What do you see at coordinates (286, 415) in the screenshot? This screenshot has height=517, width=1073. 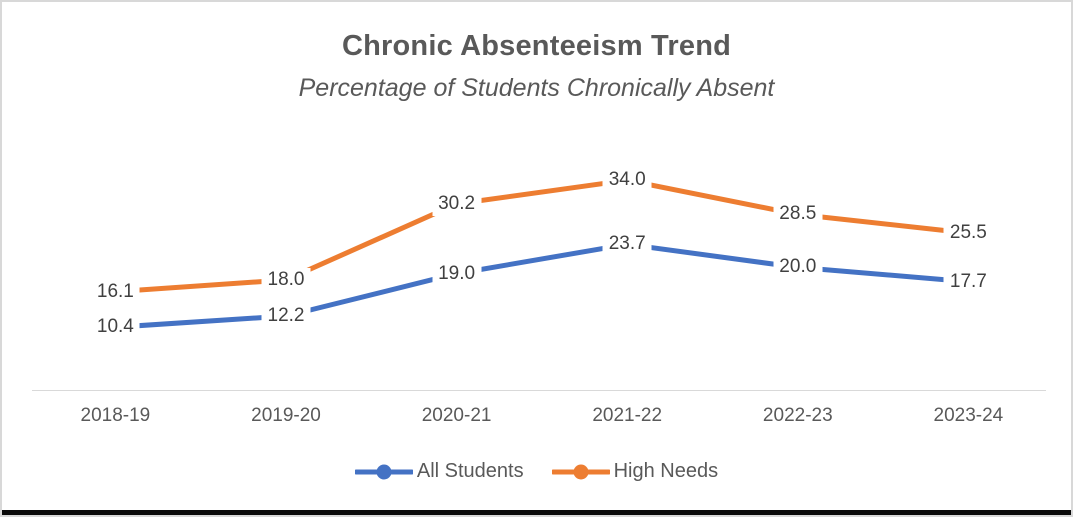 I see `x-axis-label-1: 2019-20` at bounding box center [286, 415].